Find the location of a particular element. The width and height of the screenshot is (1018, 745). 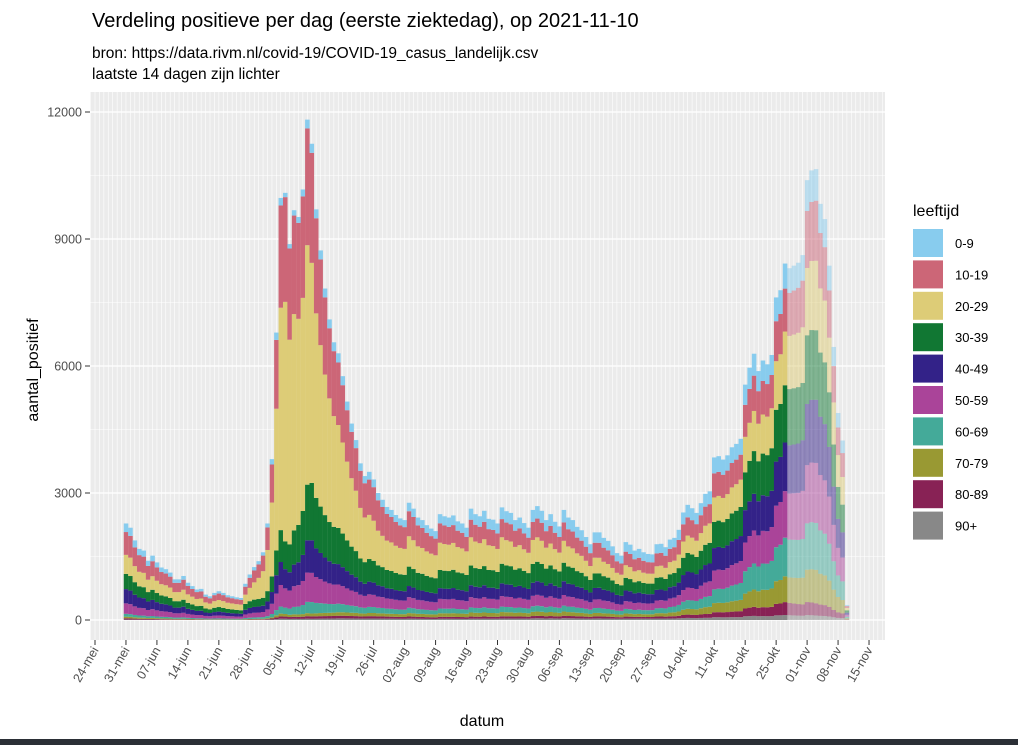

y-axis-title: aantal_positief is located at coordinates (33, 370).